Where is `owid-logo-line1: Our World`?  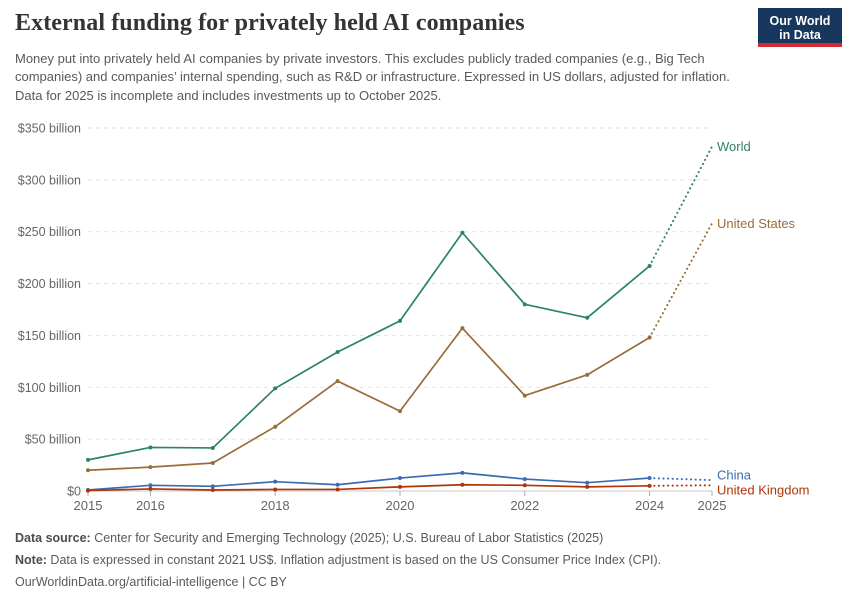 owid-logo-line1: Our World is located at coordinates (800, 20).